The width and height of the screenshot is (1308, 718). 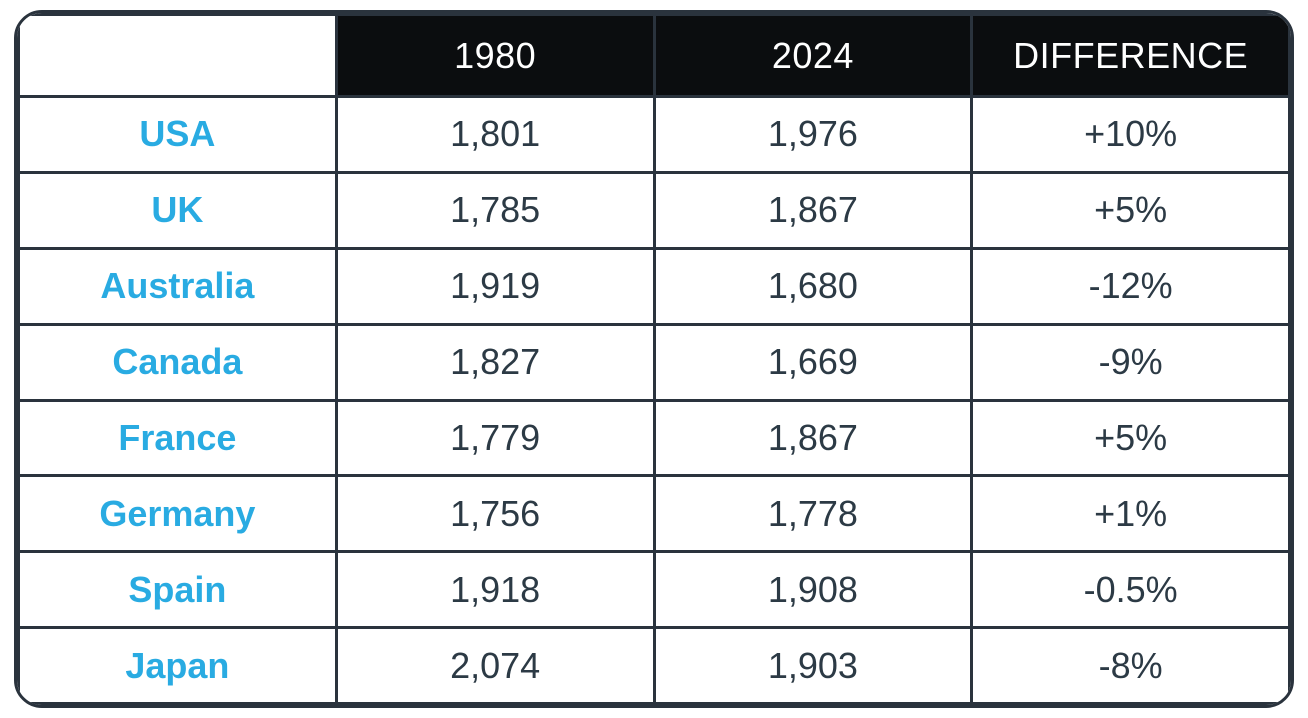 I want to click on corner-cell, so click(x=177, y=55).